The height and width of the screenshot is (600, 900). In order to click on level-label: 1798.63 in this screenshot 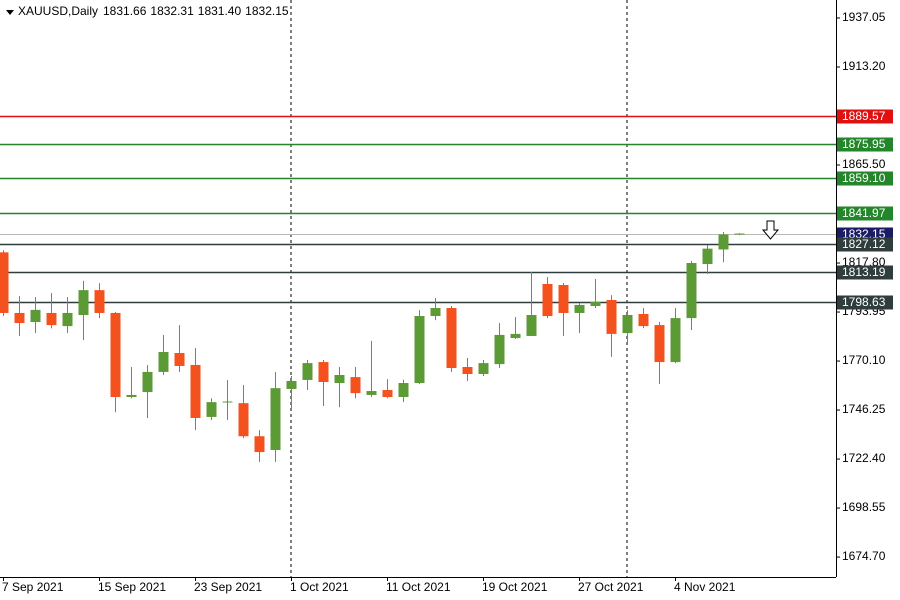, I will do `click(864, 302)`.